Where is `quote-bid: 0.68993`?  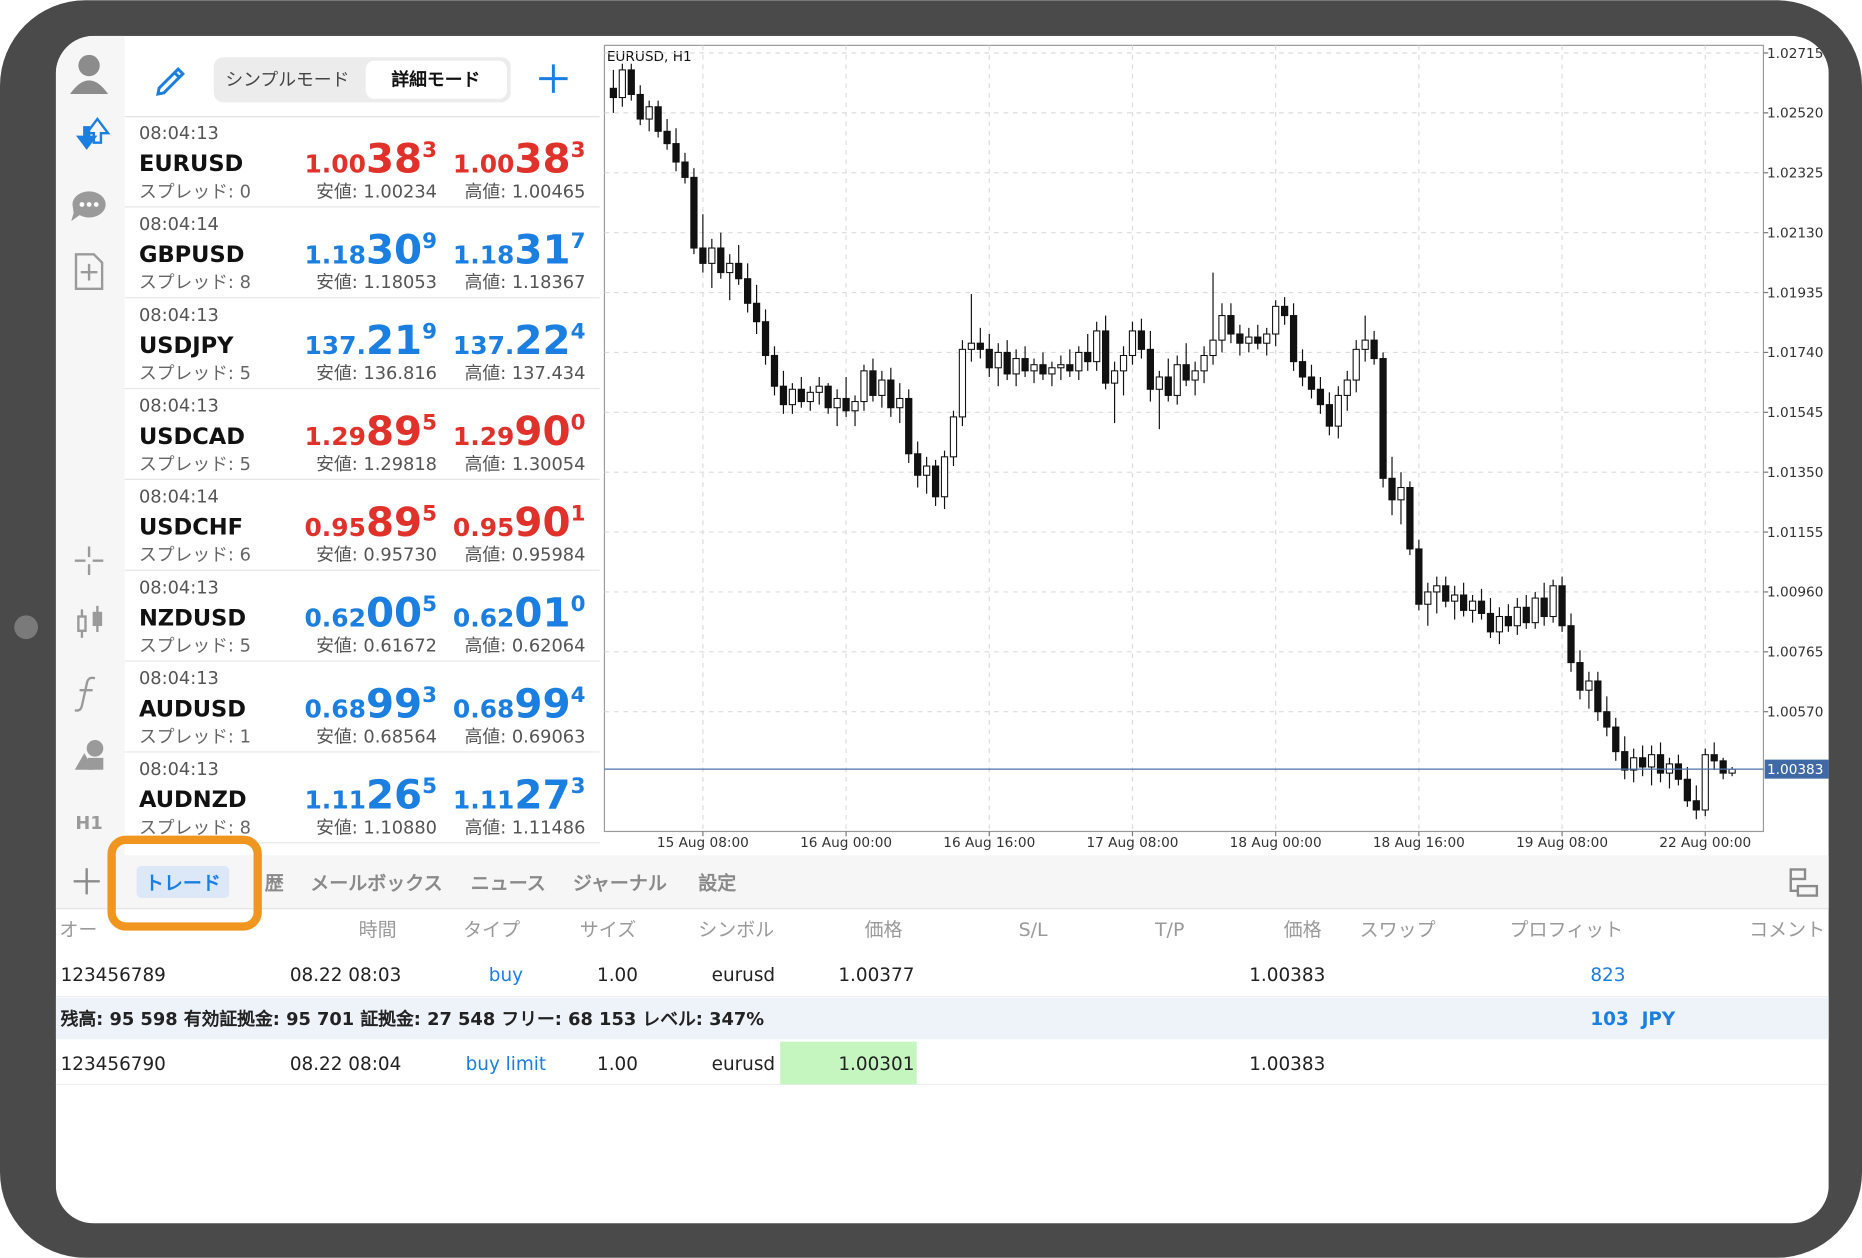
quote-bid: 0.68993 is located at coordinates (370, 703).